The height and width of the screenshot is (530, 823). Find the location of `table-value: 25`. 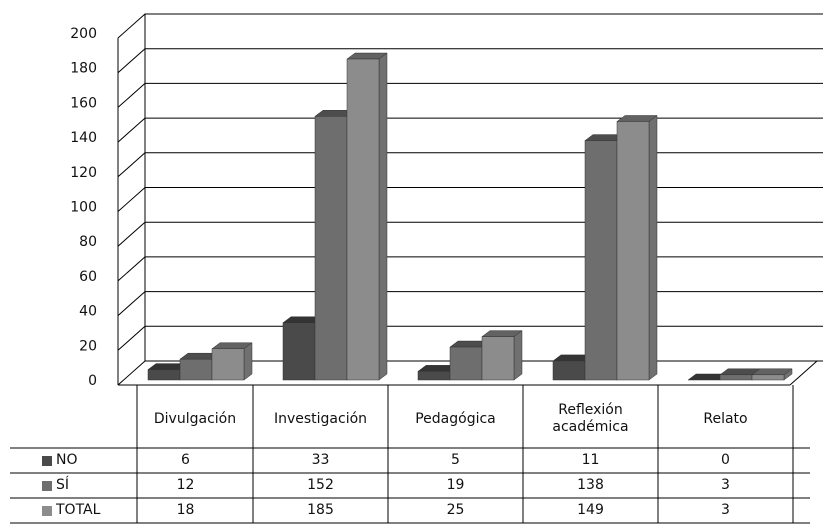

table-value: 25 is located at coordinates (455, 510).